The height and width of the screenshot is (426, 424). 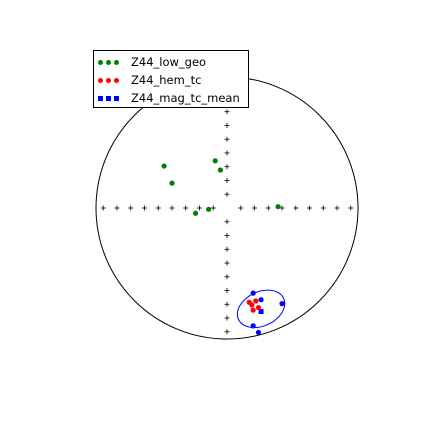 I want to click on legend-marker-green-circles, so click(x=111, y=62).